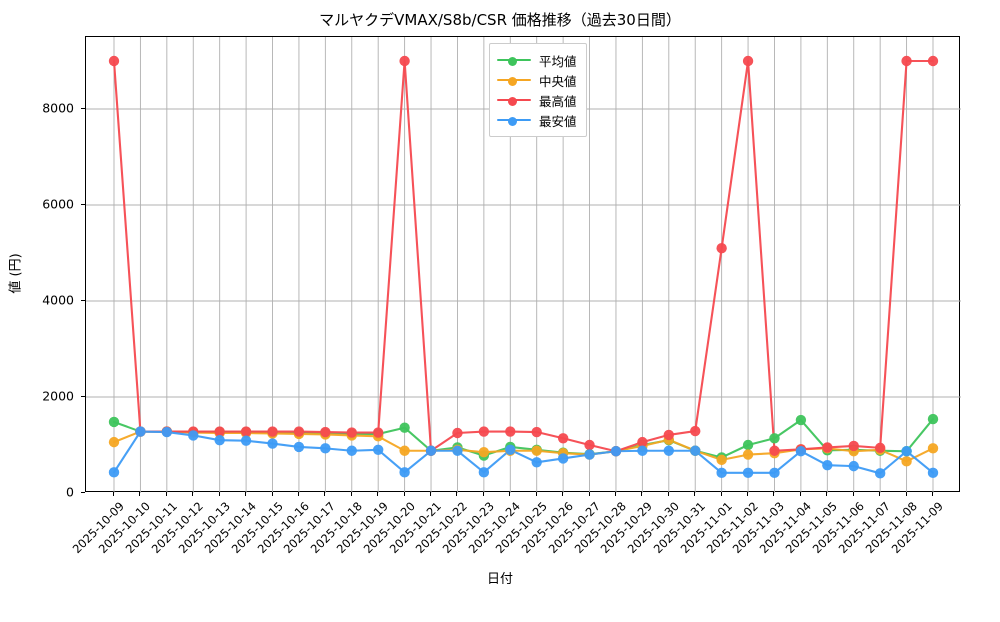  Describe the element at coordinates (58, 108) in the screenshot. I see `y-axis-tick-label: 8000` at that location.